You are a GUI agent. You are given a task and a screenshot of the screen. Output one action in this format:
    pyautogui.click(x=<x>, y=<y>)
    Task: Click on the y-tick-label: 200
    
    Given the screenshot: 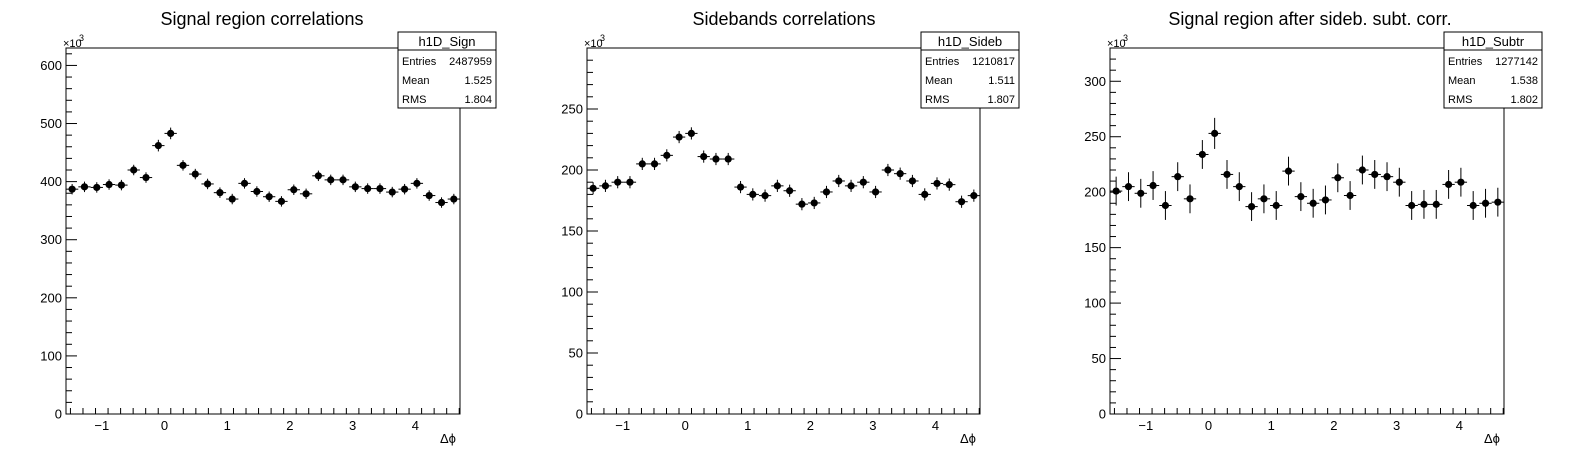 What is the action you would take?
    pyautogui.click(x=51, y=297)
    